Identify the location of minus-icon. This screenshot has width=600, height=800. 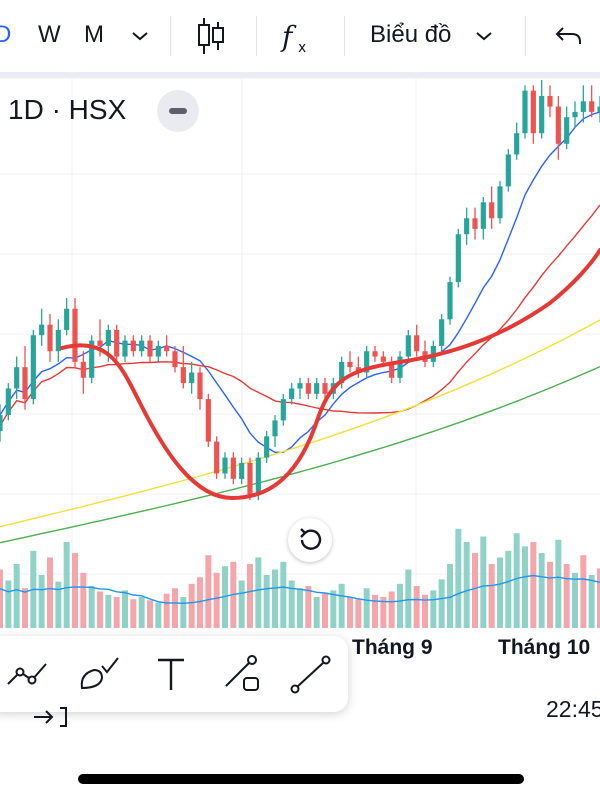
(178, 111).